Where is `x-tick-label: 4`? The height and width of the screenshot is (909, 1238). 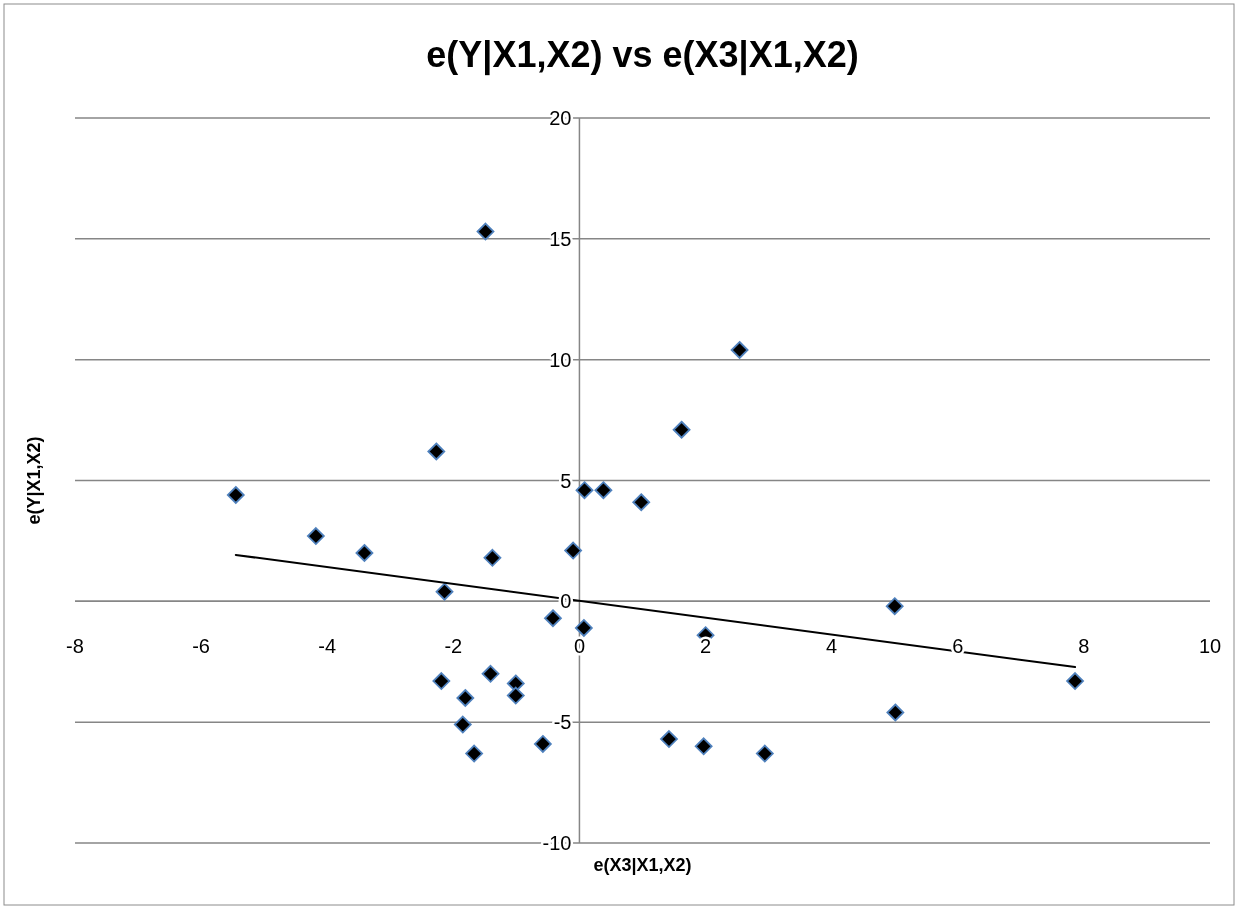
x-tick-label: 4 is located at coordinates (832, 646).